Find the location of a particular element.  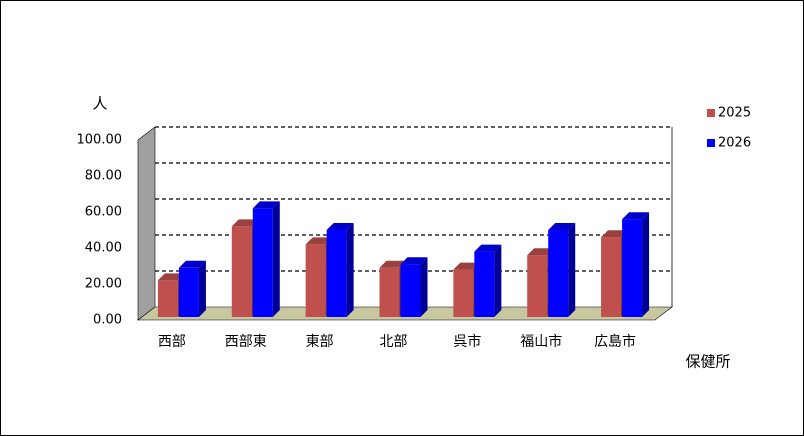

x-tick-label: 広島市 is located at coordinates (615, 341).